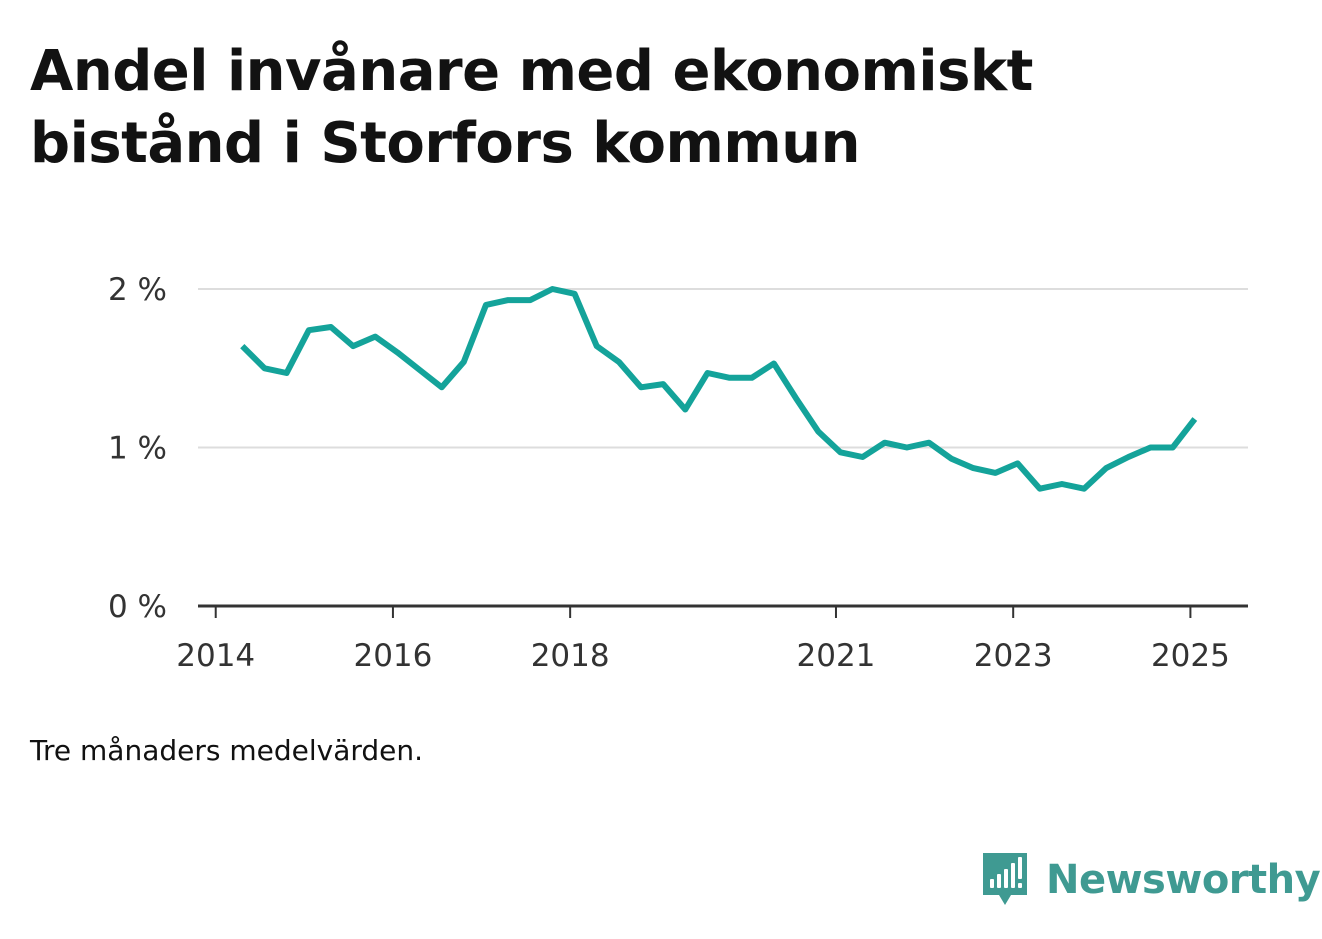  I want to click on chart-title-line-1: Andel invånare med ekonomiskt, so click(531, 71).